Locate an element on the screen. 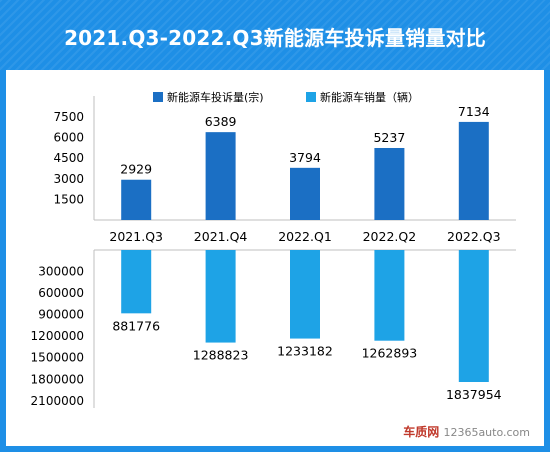 The width and height of the screenshot is (550, 452). complaint-data-label: 6389 is located at coordinates (221, 121).